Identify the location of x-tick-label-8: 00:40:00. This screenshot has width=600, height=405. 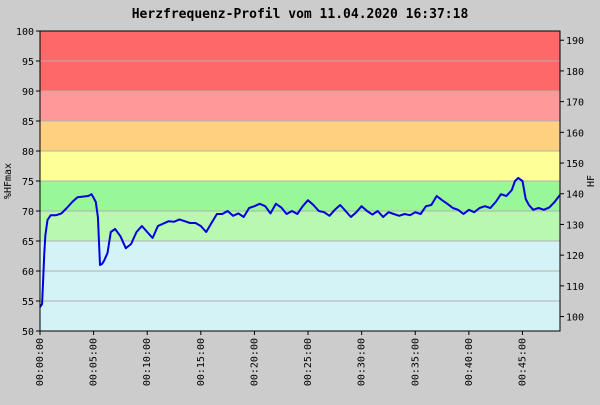
(469, 362).